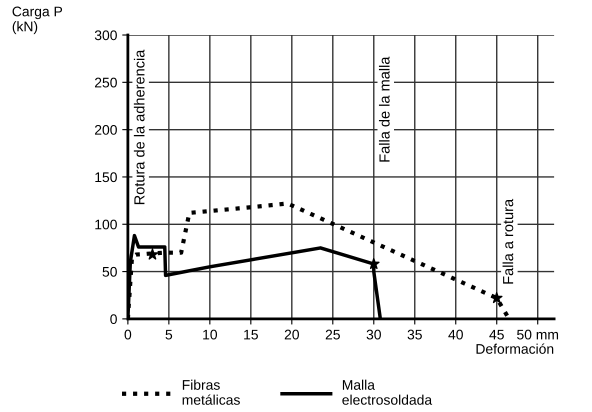 This screenshot has height=412, width=592. What do you see at coordinates (537, 335) in the screenshot?
I see `x-tick-label: 50 mm` at bounding box center [537, 335].